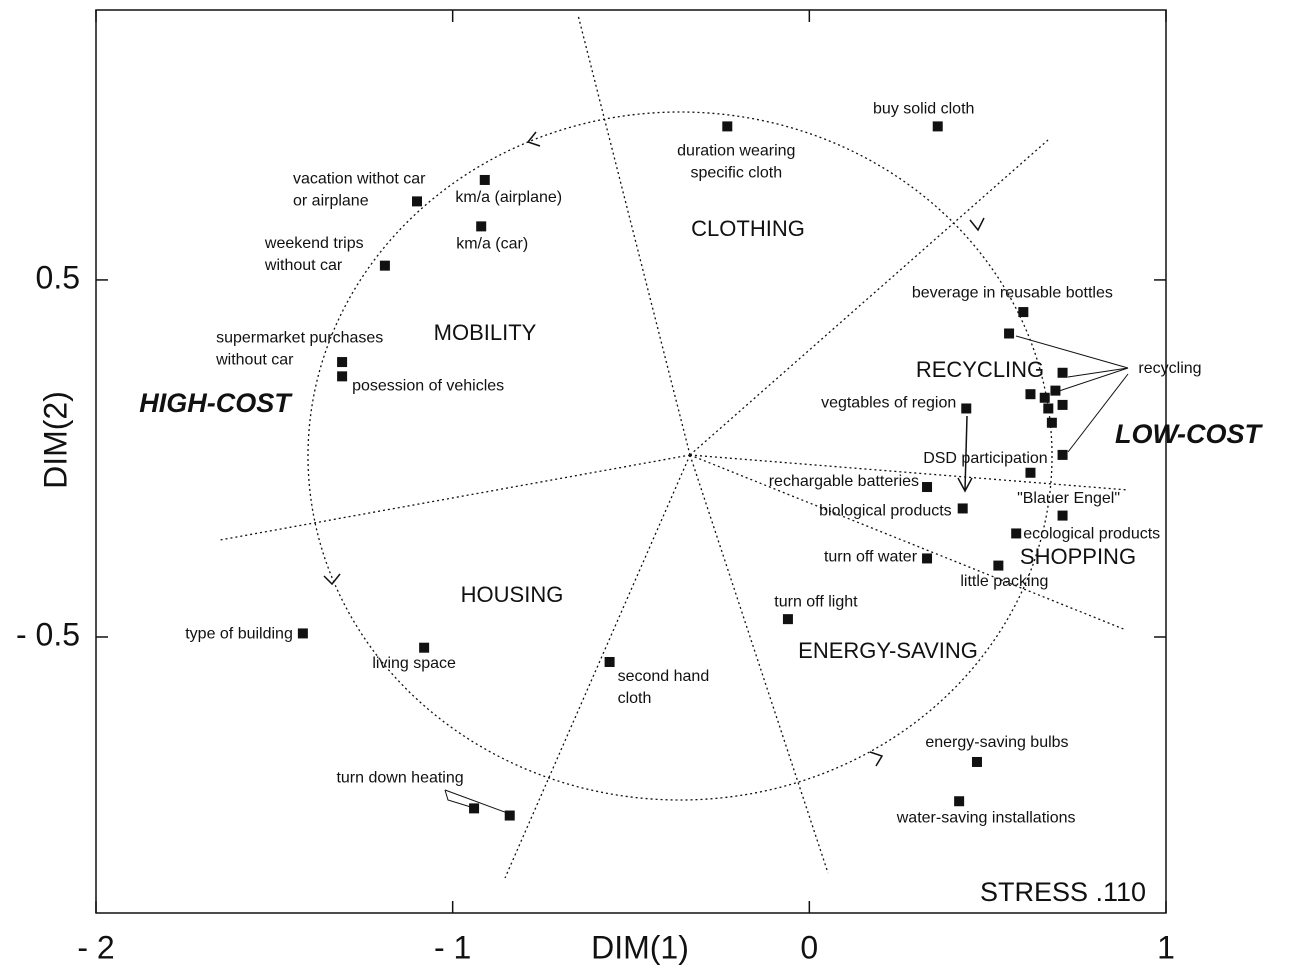 The width and height of the screenshot is (1291, 973). I want to click on point-label: turn down heating, so click(399, 778).